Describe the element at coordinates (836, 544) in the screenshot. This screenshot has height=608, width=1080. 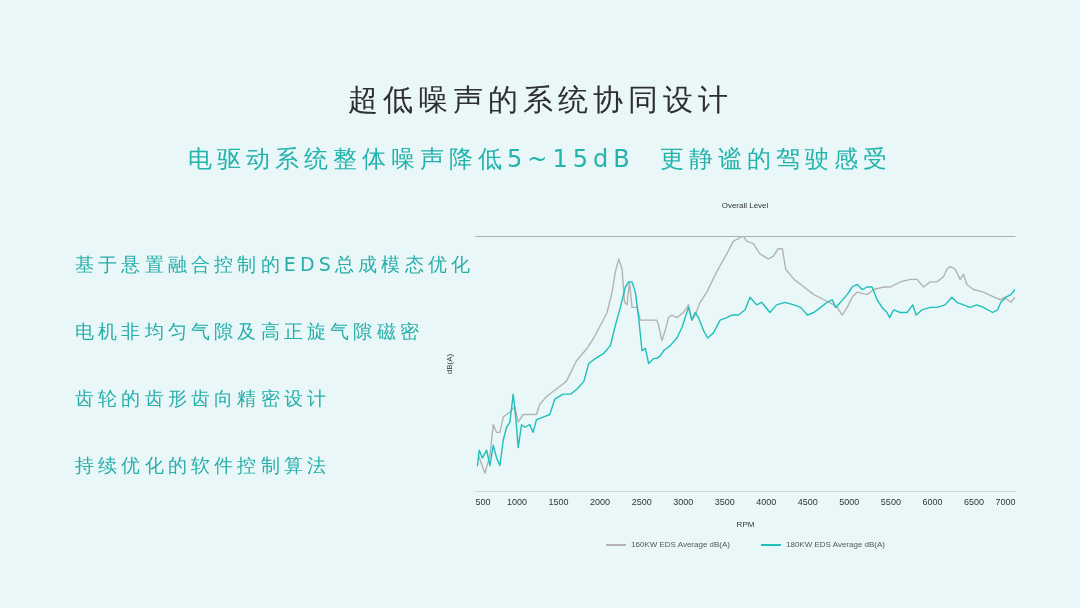
I see `legend-label: 180KW EDS Average dB(A)` at that location.